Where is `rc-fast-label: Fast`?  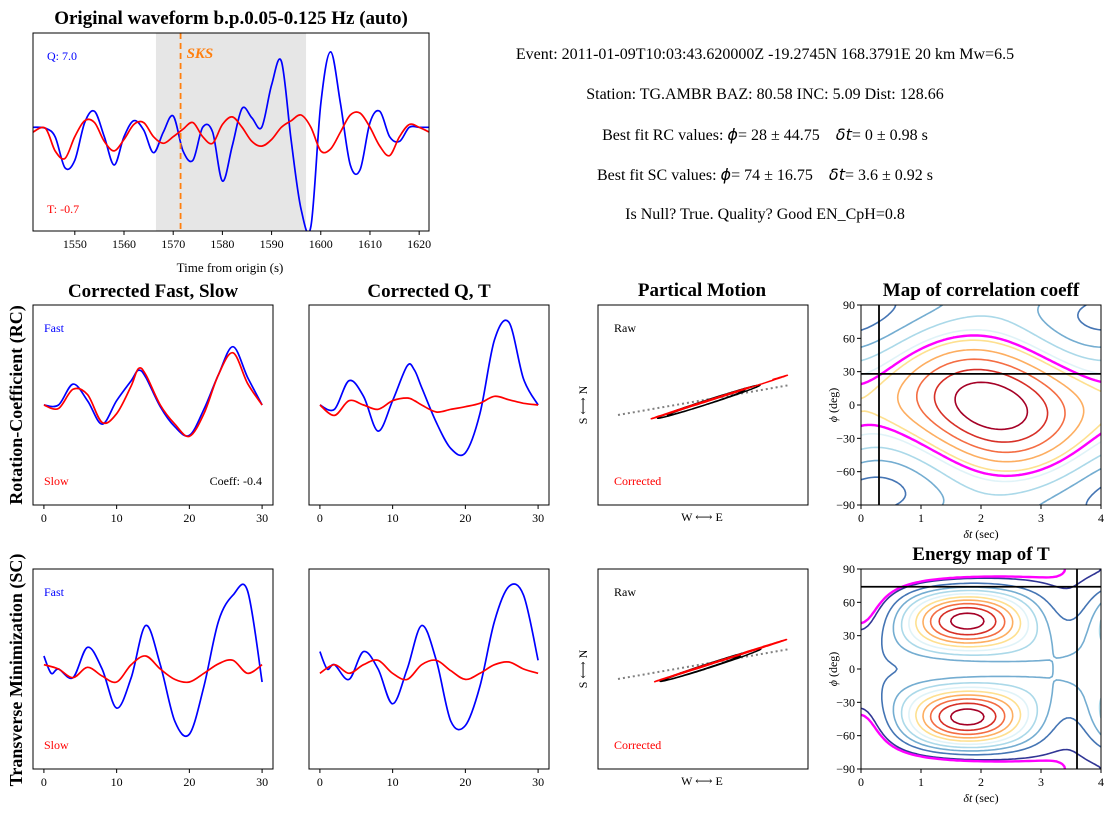 rc-fast-label: Fast is located at coordinates (54, 328).